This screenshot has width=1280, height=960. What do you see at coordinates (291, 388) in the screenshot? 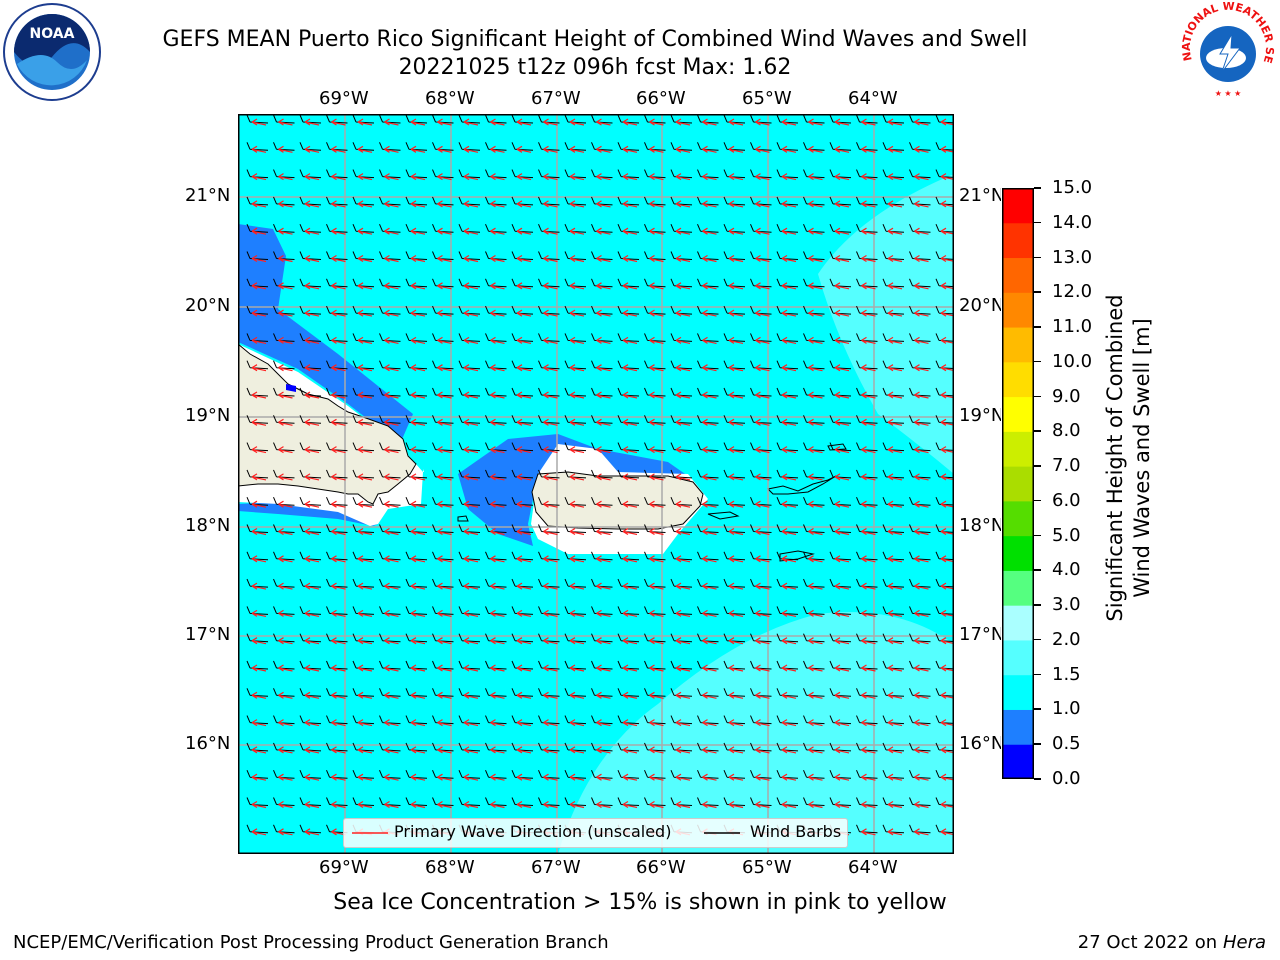
I see `island-tiny-blue` at bounding box center [291, 388].